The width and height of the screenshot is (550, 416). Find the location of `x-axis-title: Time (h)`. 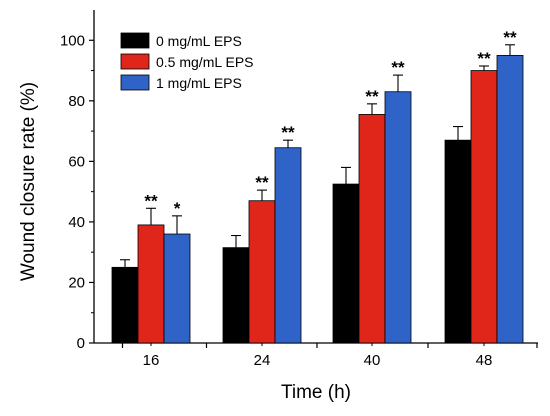

x-axis-title: Time (h) is located at coordinates (316, 392).